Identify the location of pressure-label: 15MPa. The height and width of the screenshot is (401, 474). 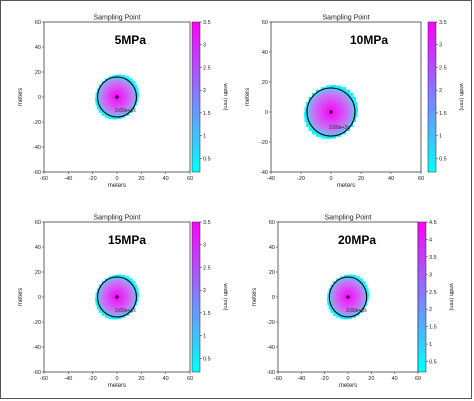
(127, 240).